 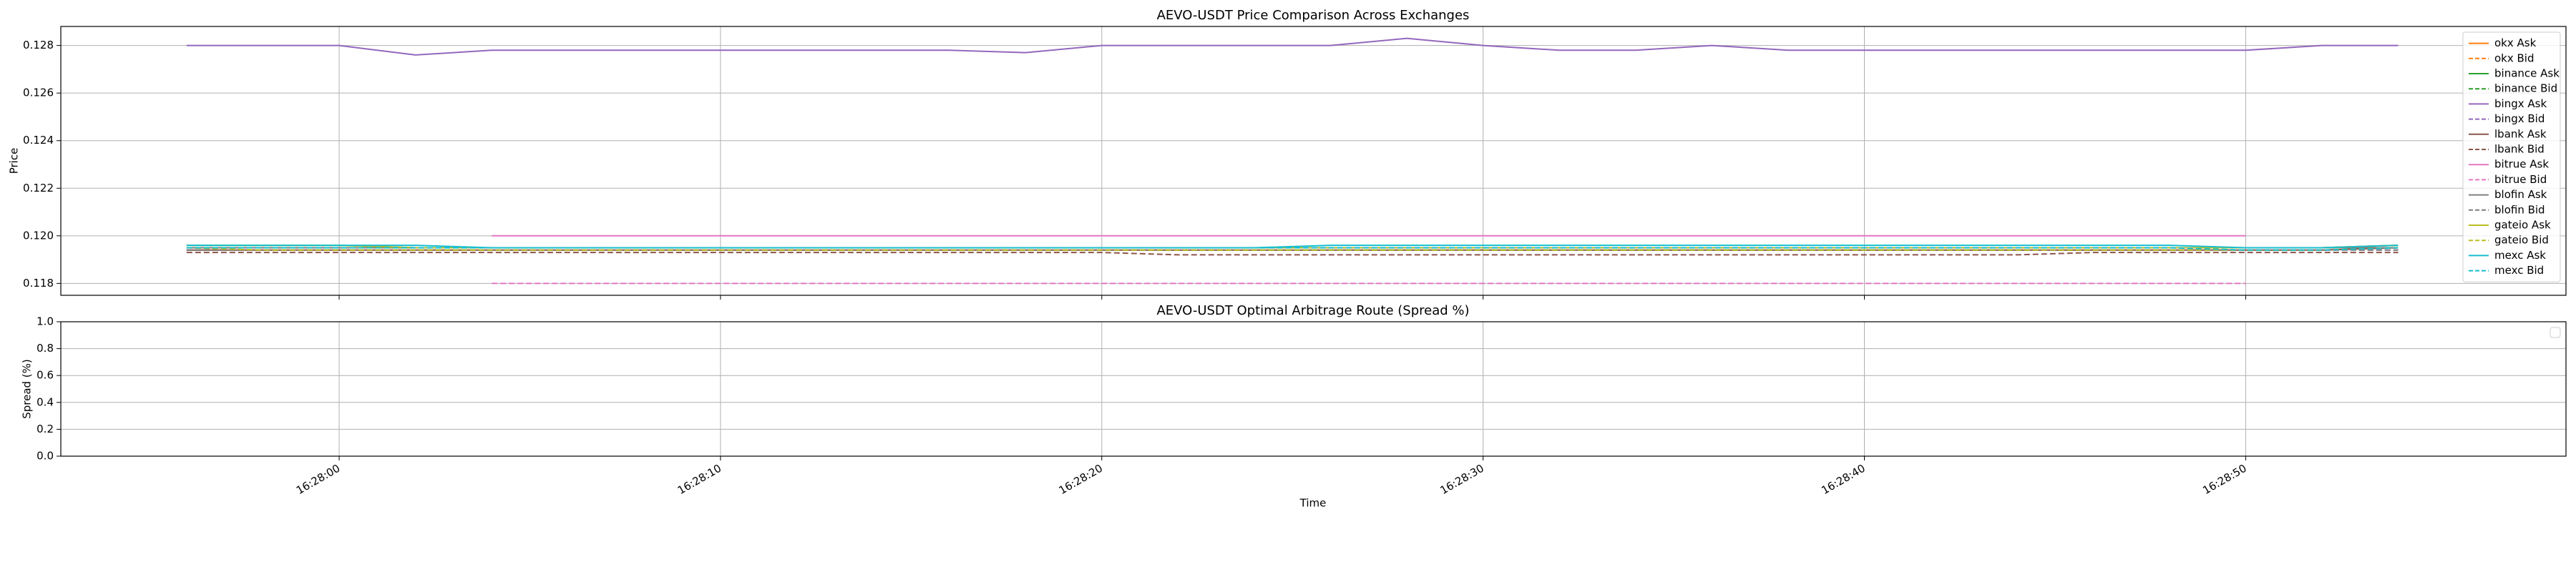 What do you see at coordinates (2522, 225) in the screenshot?
I see `legend-label: gateio Ask` at bounding box center [2522, 225].